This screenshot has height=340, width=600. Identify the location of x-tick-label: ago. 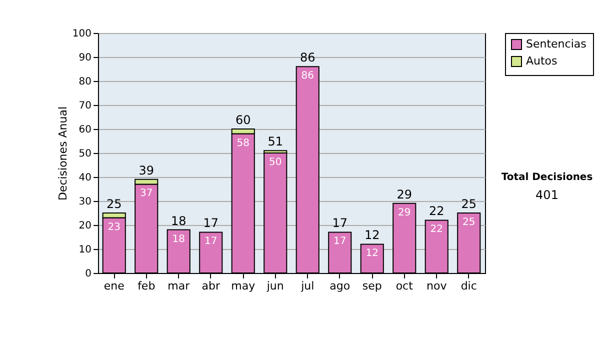
(340, 286).